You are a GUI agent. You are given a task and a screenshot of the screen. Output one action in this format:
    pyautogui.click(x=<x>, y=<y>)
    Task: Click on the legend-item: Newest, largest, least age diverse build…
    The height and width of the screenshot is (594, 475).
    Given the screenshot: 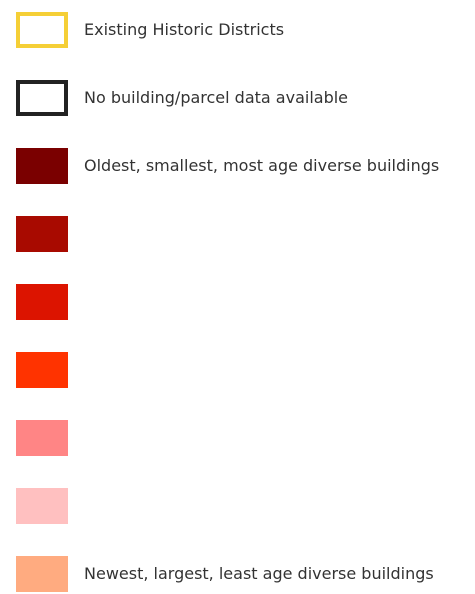 What is the action you would take?
    pyautogui.click(x=237, y=574)
    